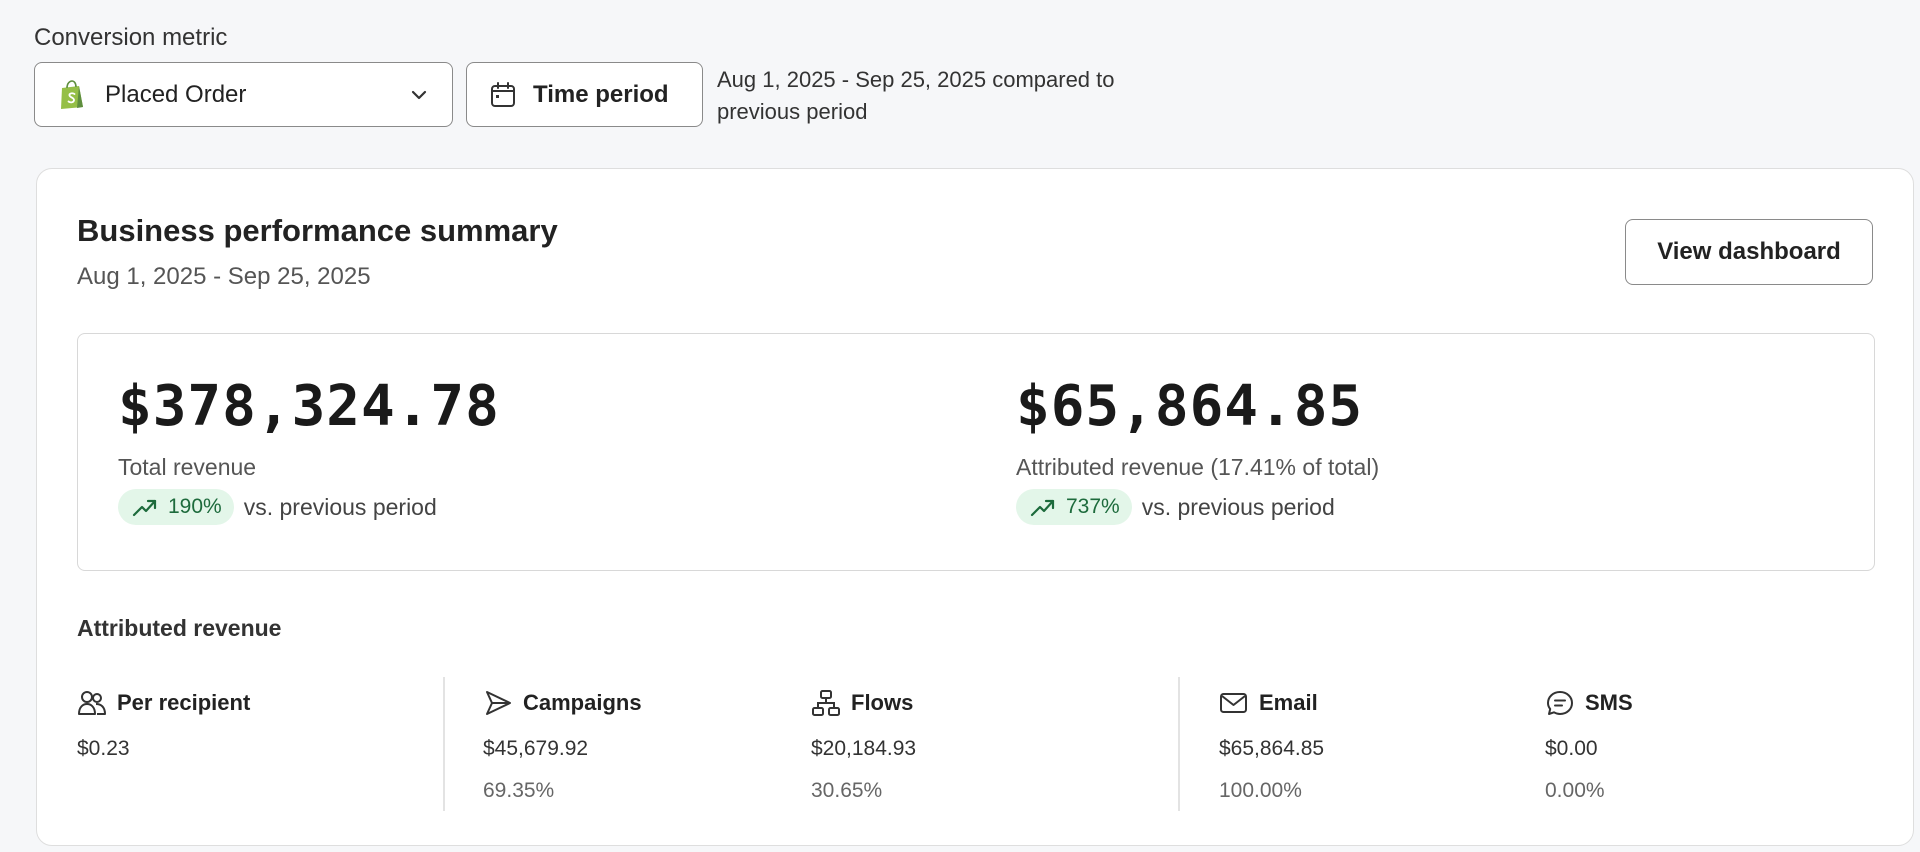 This screenshot has width=1920, height=852. I want to click on conversion-metric-select: Placed Order, so click(243, 94).